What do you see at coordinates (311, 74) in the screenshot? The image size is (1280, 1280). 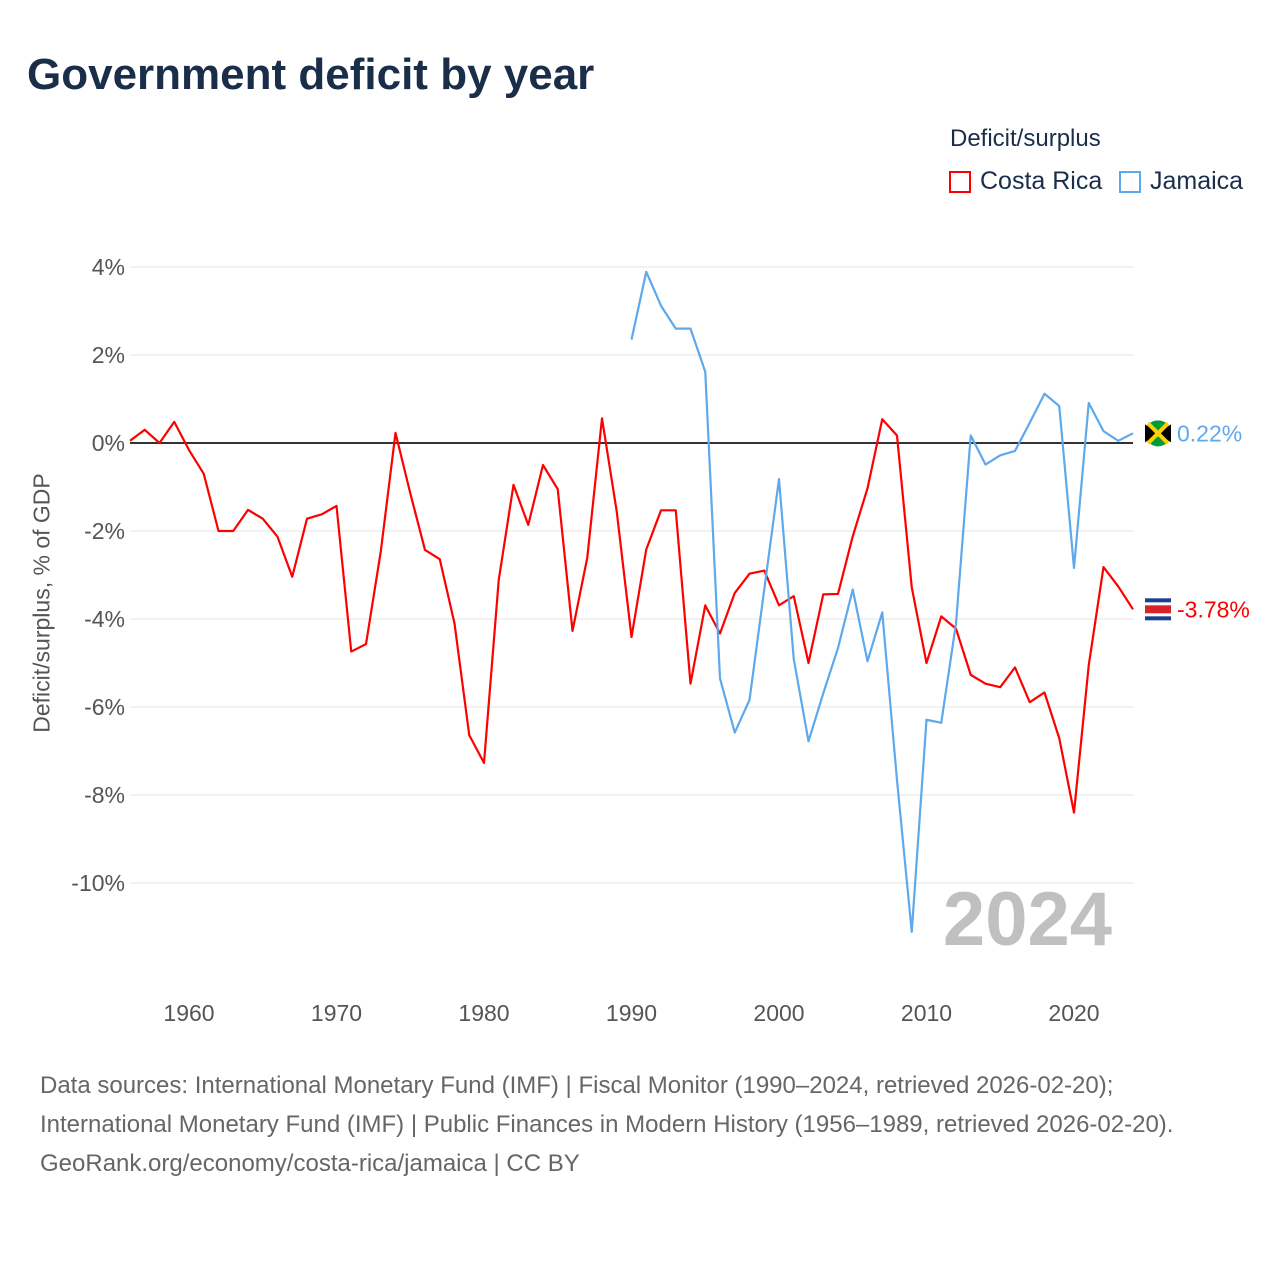 I see `chart-title: Government deficit by year` at bounding box center [311, 74].